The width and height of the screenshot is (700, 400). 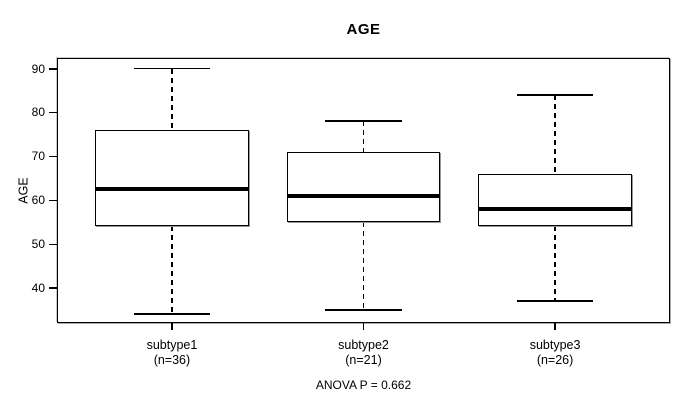 What do you see at coordinates (38, 244) in the screenshot?
I see `y-axis-tick-label: 50` at bounding box center [38, 244].